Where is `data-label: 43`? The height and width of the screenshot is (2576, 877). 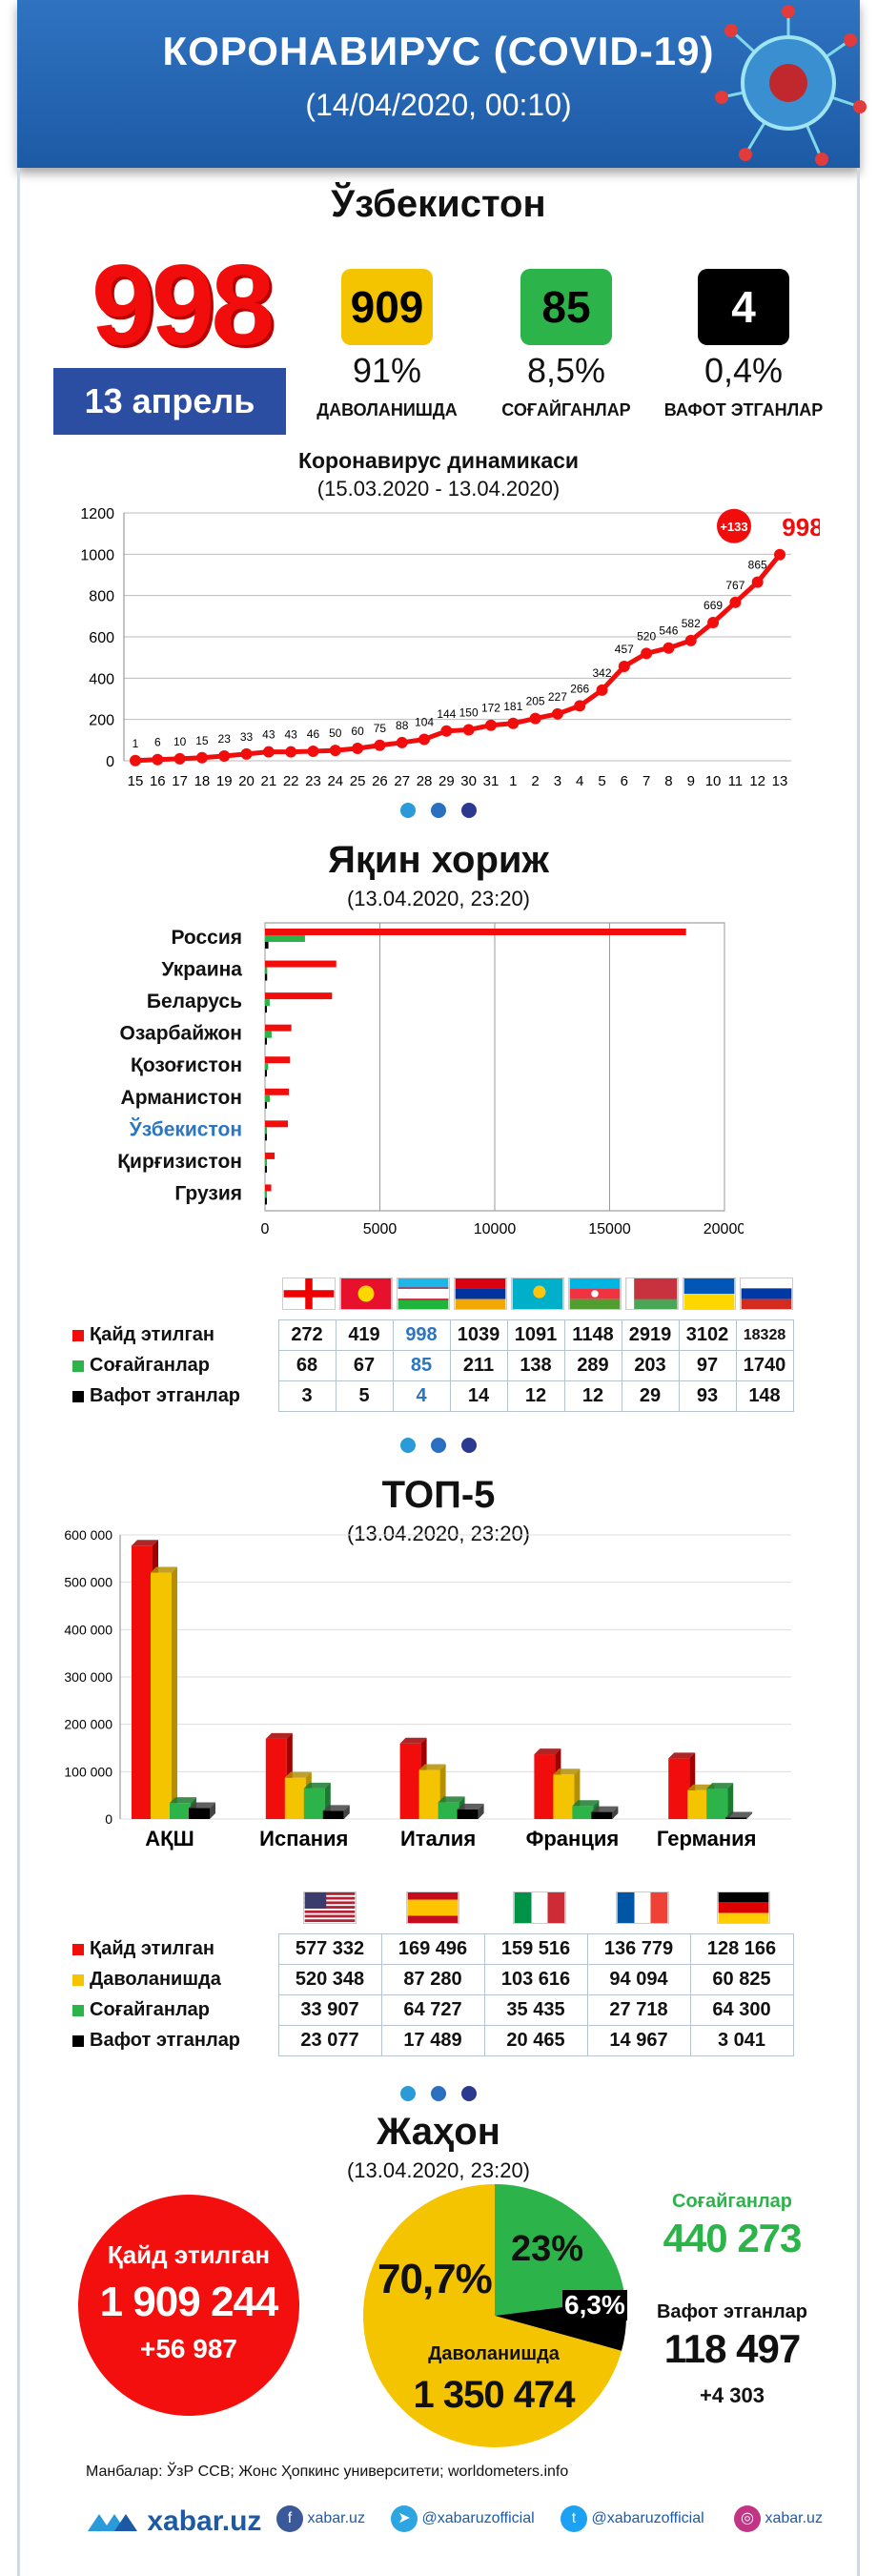 data-label: 43 is located at coordinates (269, 735).